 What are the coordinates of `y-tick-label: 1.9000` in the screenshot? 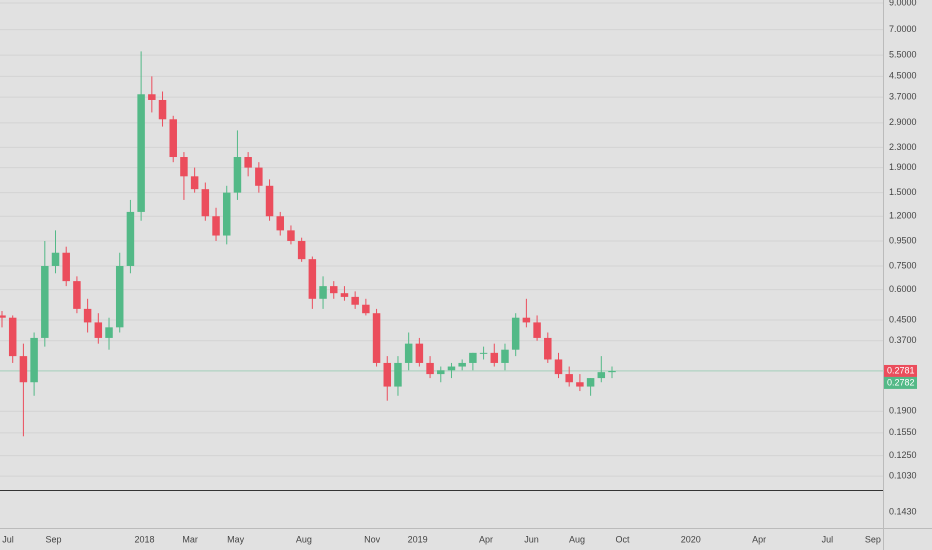 It's located at (903, 167).